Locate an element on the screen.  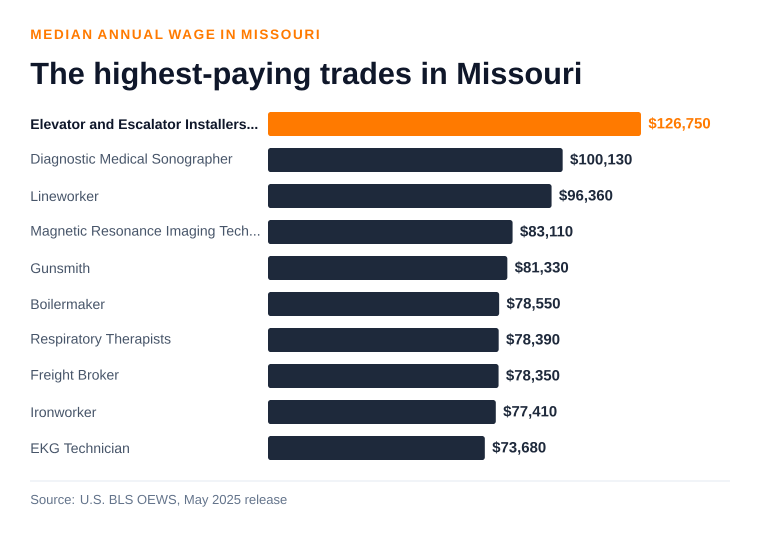
chart-title: The highest-paying trades in Missouri is located at coordinates (305, 76).